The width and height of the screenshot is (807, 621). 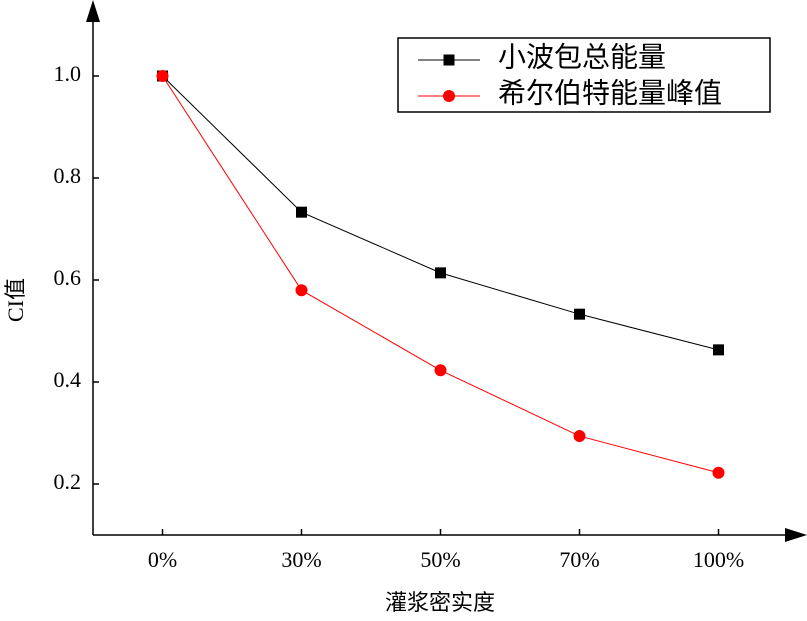 What do you see at coordinates (68, 481) in the screenshot?
I see `y-tick-label: 0.2` at bounding box center [68, 481].